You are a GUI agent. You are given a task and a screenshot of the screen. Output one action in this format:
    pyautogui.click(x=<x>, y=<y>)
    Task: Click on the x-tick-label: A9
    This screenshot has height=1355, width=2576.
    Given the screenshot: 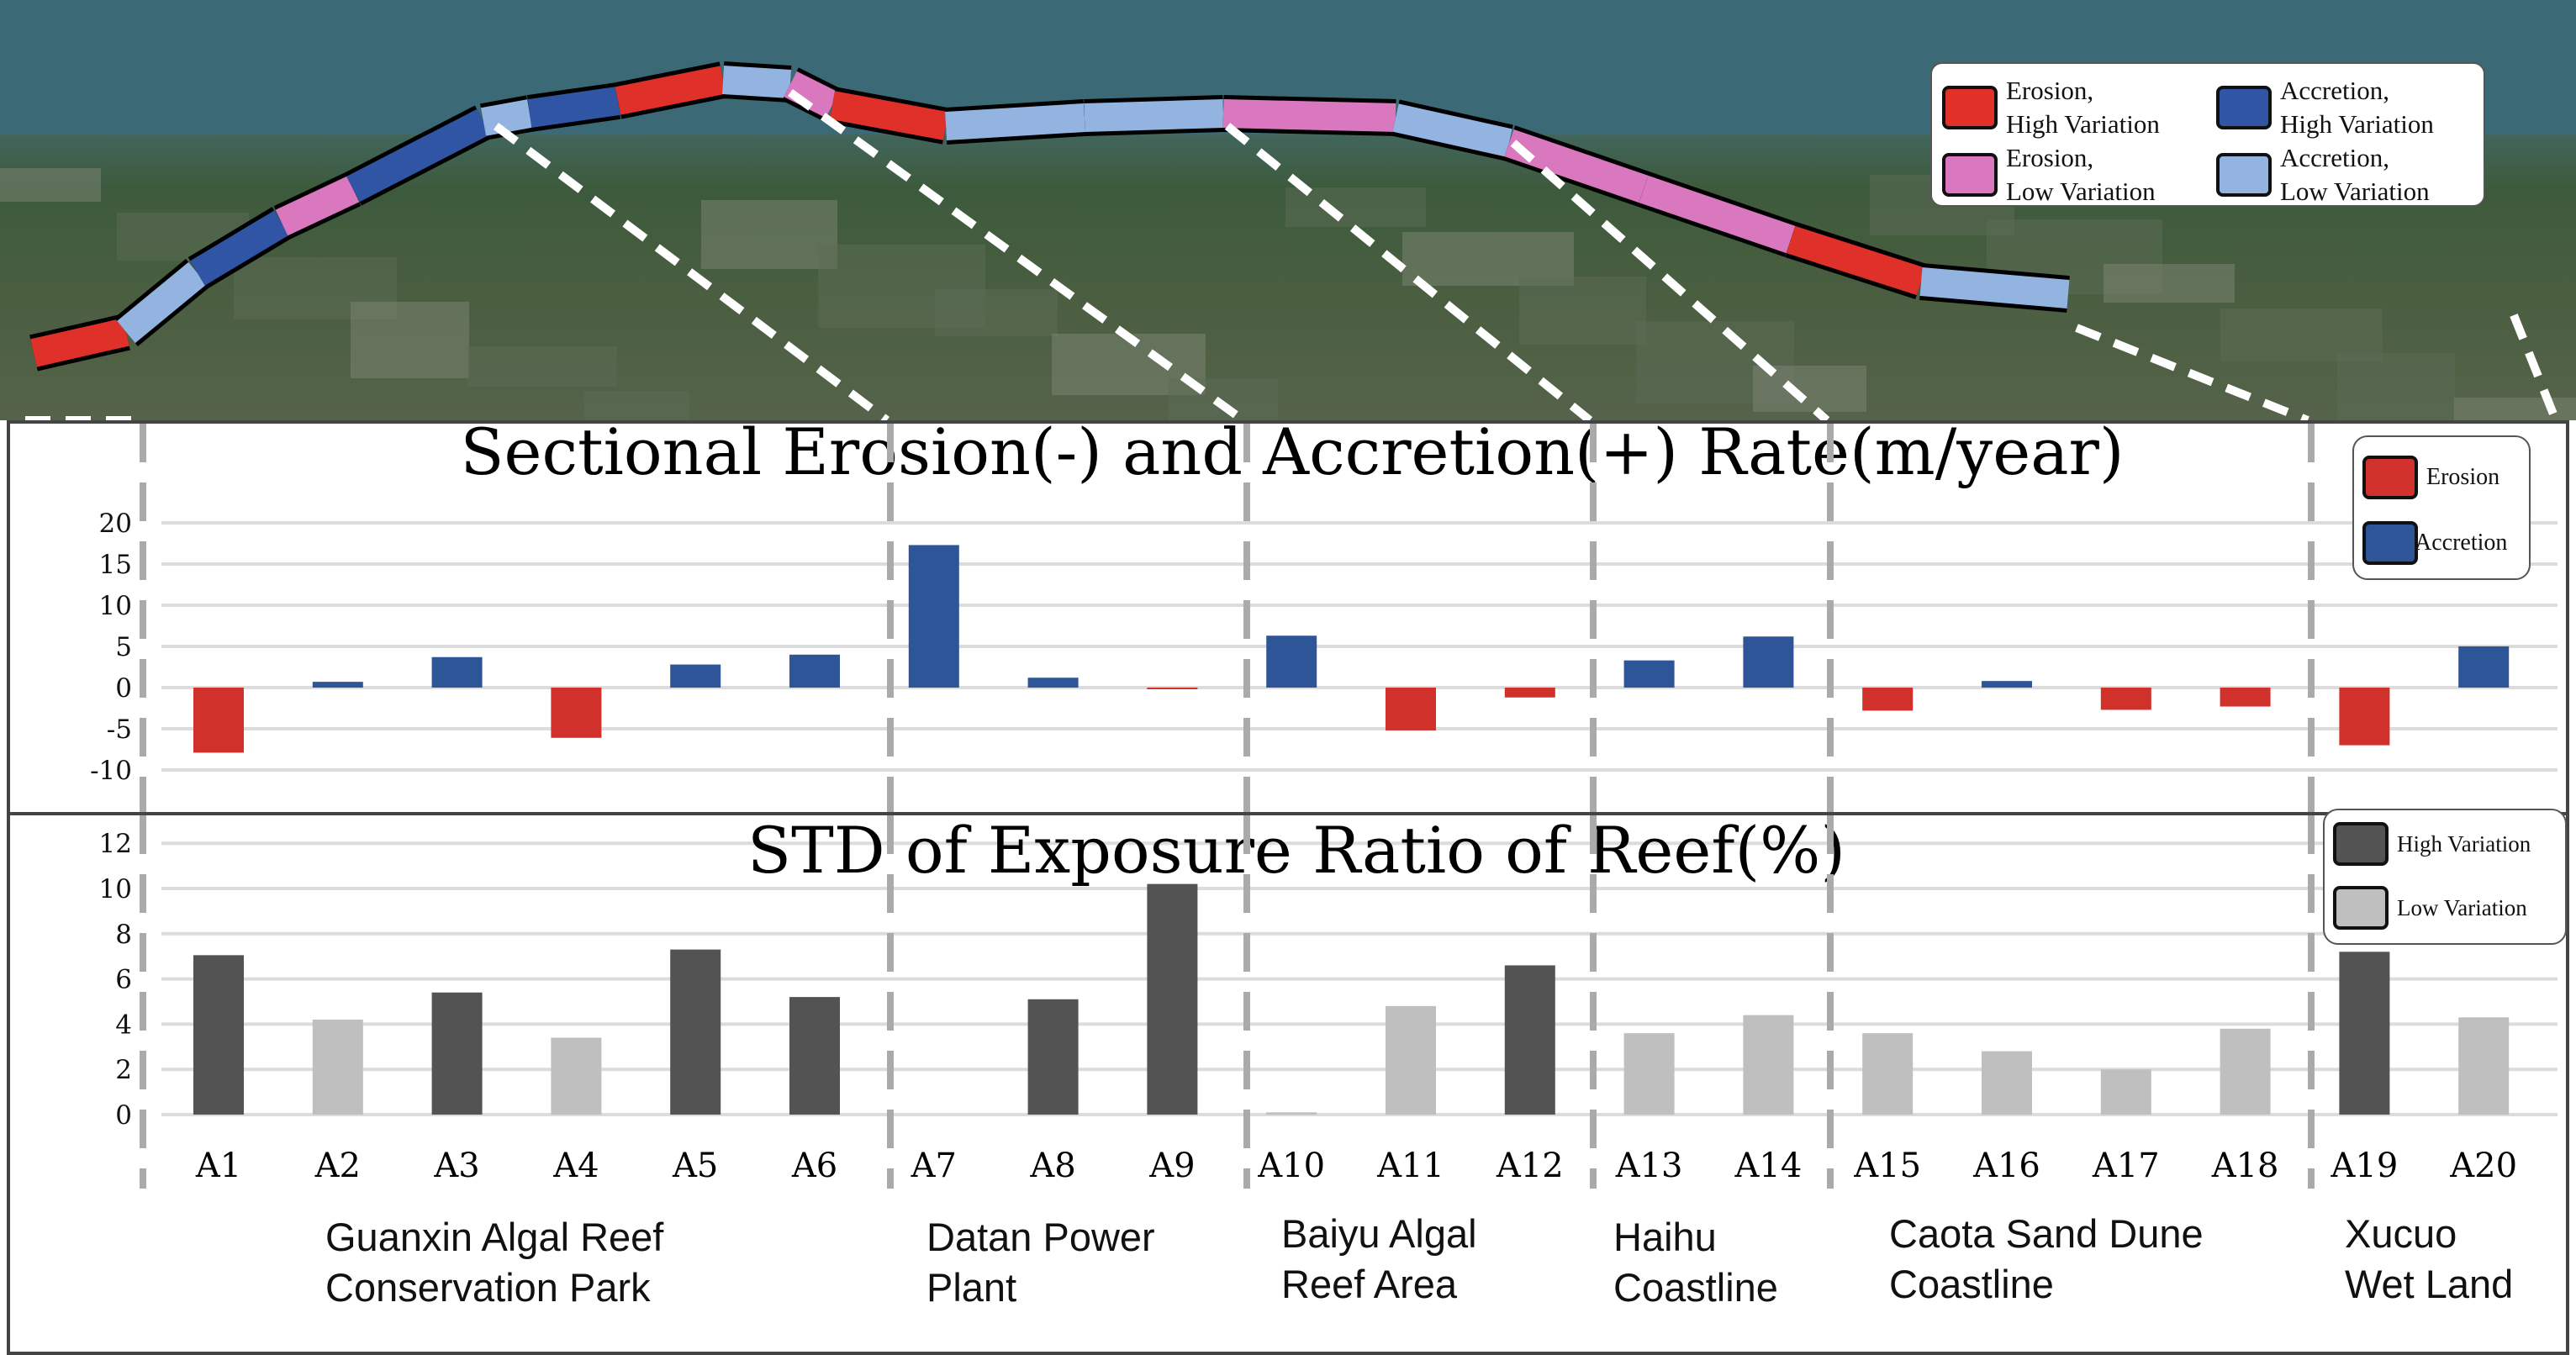 What is the action you would take?
    pyautogui.click(x=1172, y=1166)
    